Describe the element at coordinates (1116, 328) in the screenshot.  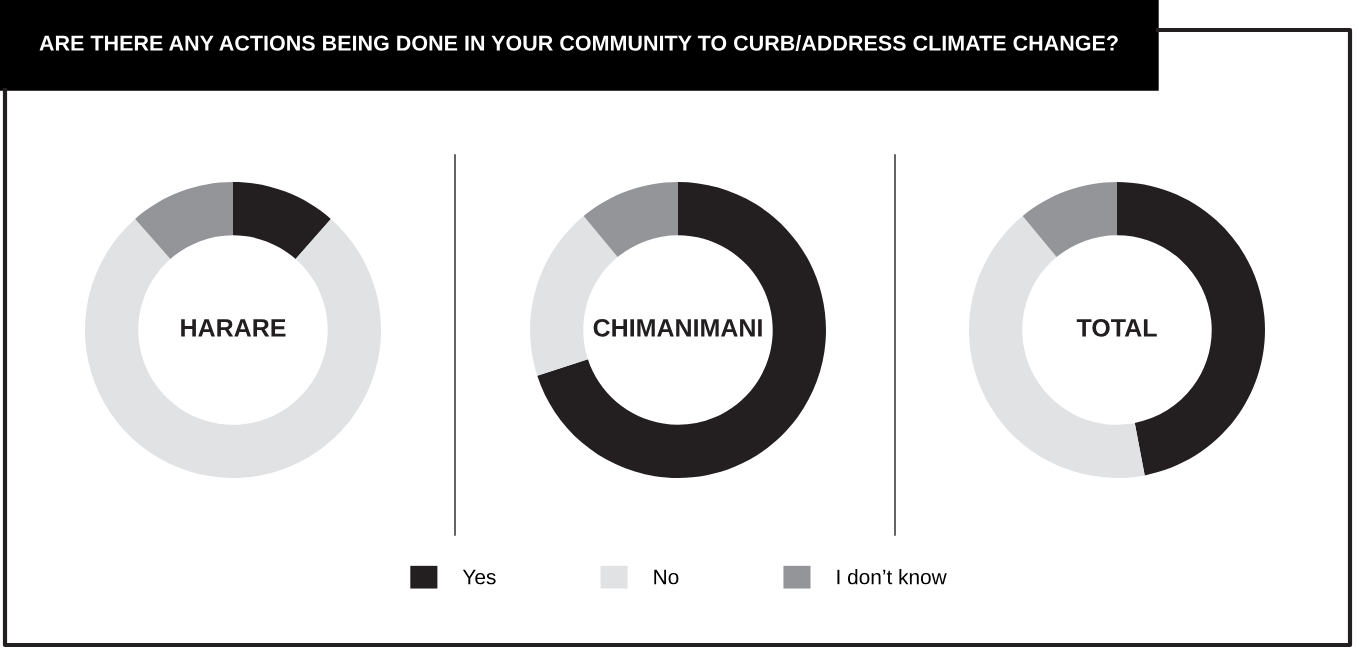
I see `text: TOTAL` at that location.